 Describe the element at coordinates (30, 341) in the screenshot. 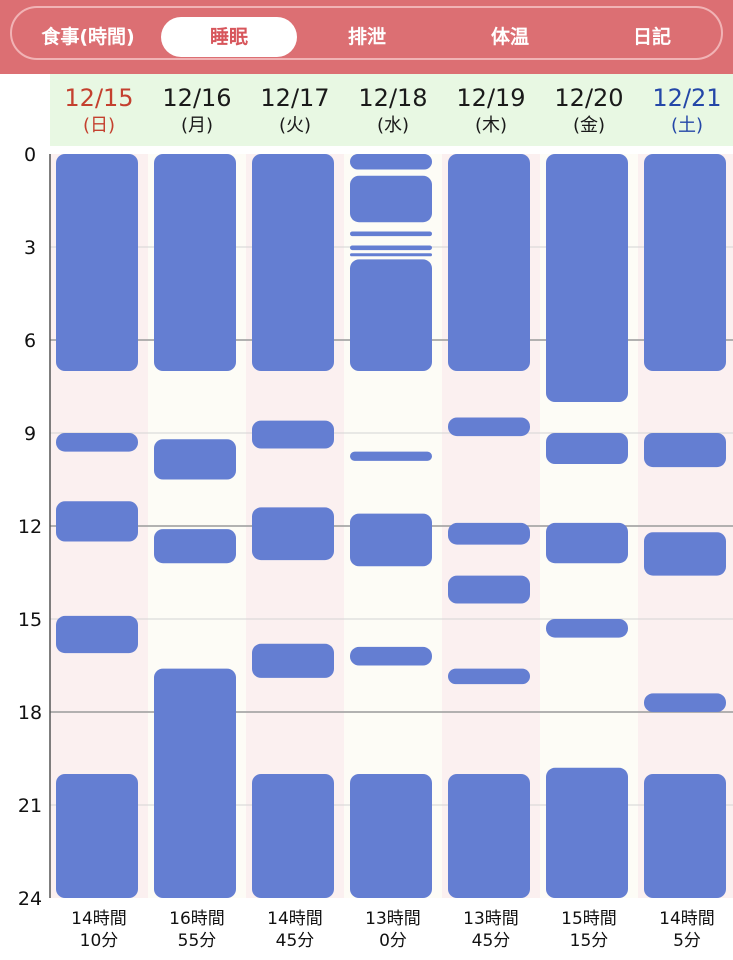

I see `y-tick-label: 6` at that location.